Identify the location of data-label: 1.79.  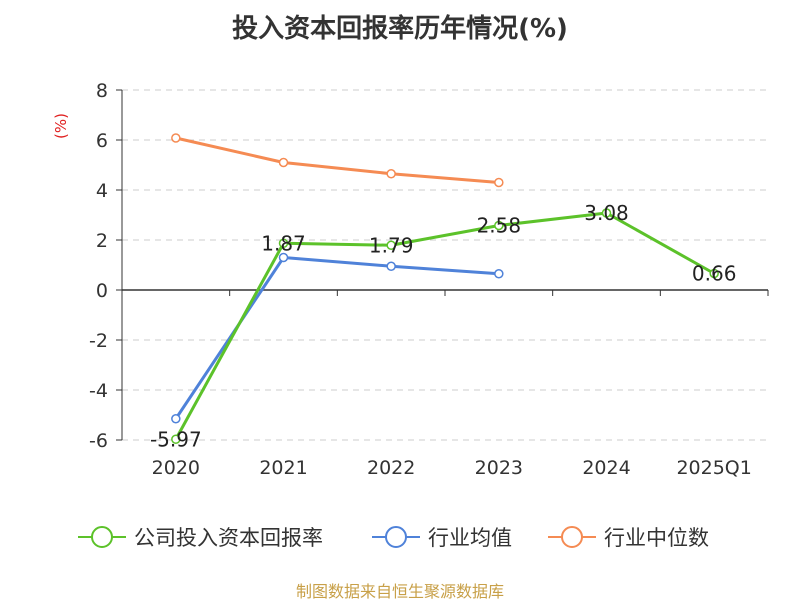
(391, 245).